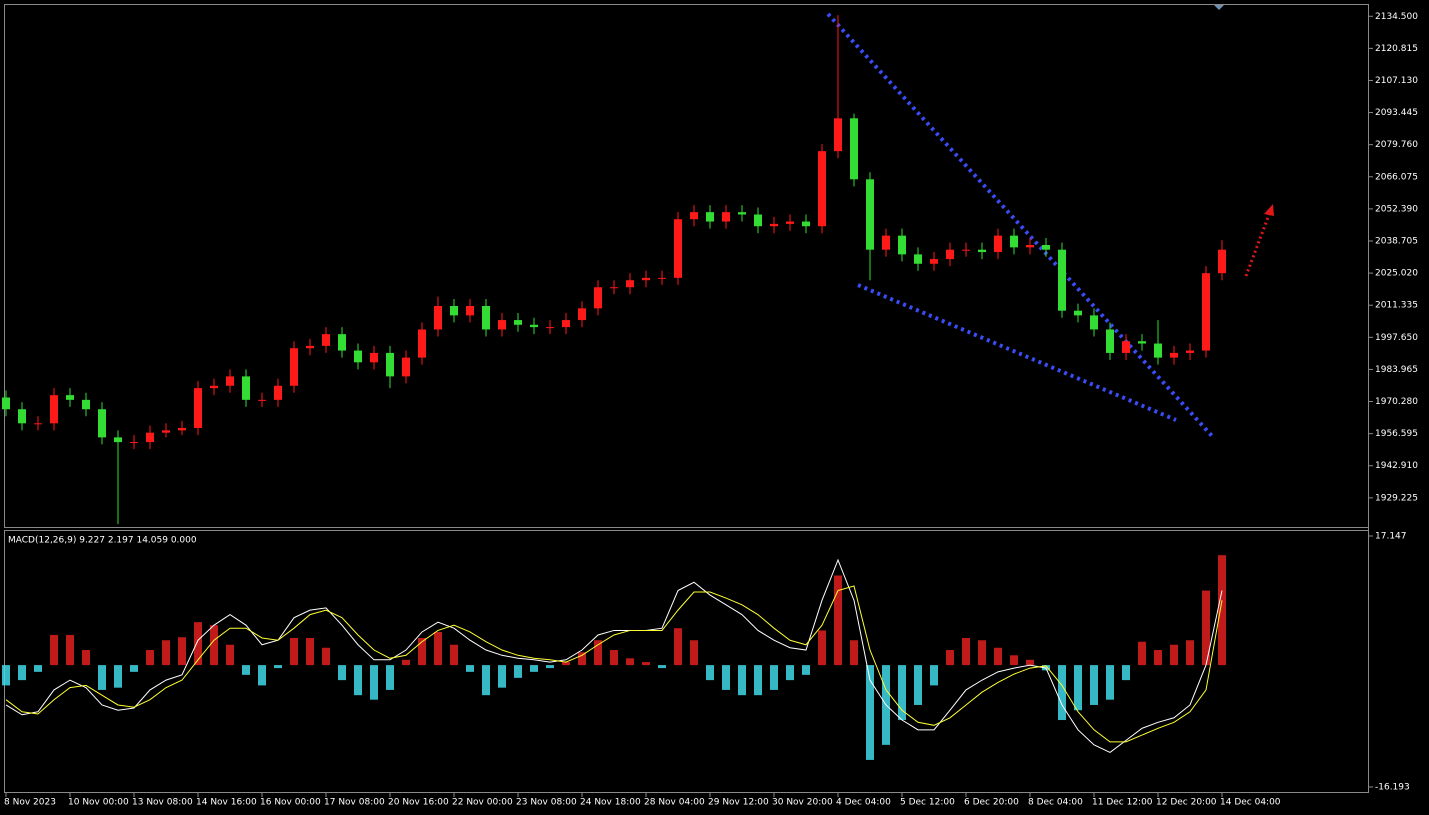  I want to click on y-tick-label: 2079.760, so click(1396, 145).